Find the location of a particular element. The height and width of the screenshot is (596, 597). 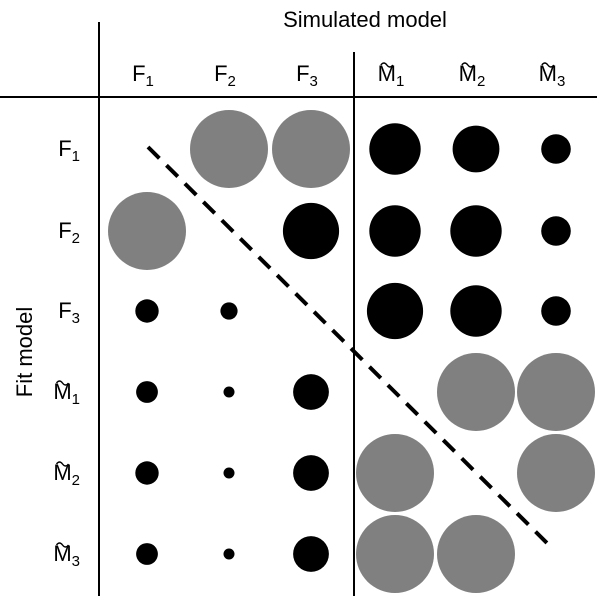

column-label: M2 is located at coordinates (472, 75).